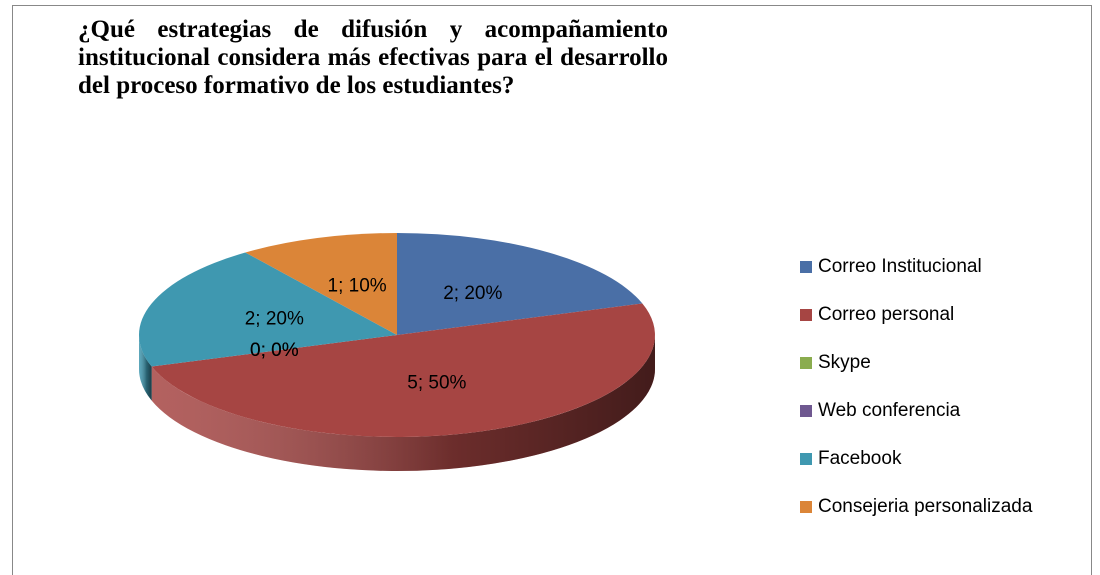 The image size is (1100, 575). I want to click on legend-label: Facebook, so click(860, 458).